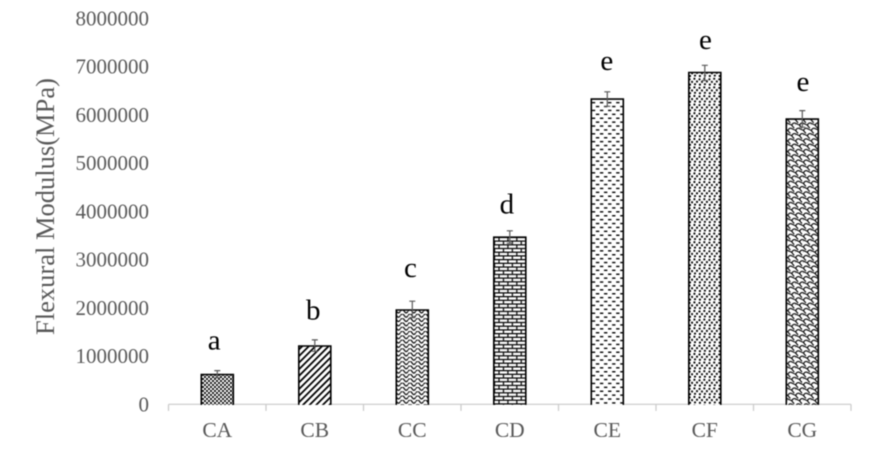  I want to click on svg-text: CB, so click(314, 430).